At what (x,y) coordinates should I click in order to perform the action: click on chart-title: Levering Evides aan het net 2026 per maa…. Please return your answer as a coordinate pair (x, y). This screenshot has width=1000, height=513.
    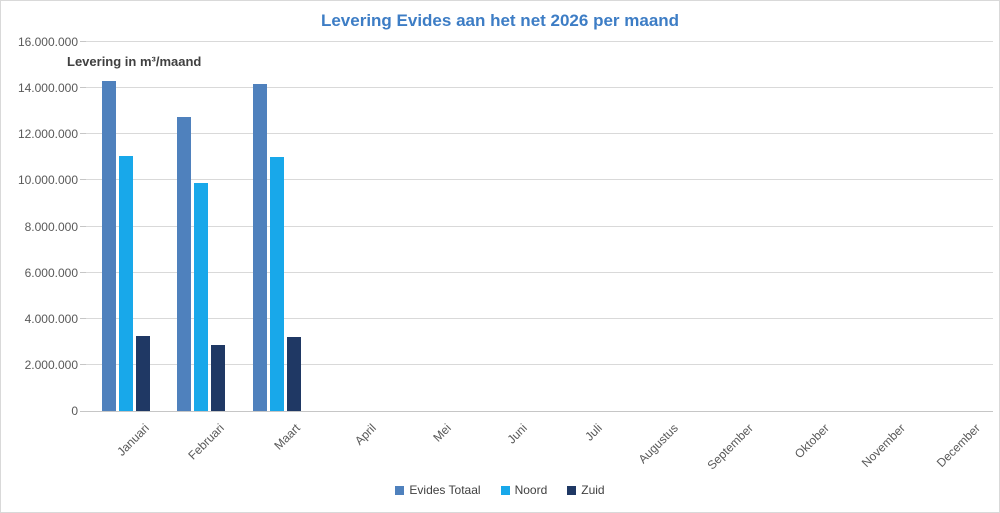
    Looking at the image, I should click on (500, 20).